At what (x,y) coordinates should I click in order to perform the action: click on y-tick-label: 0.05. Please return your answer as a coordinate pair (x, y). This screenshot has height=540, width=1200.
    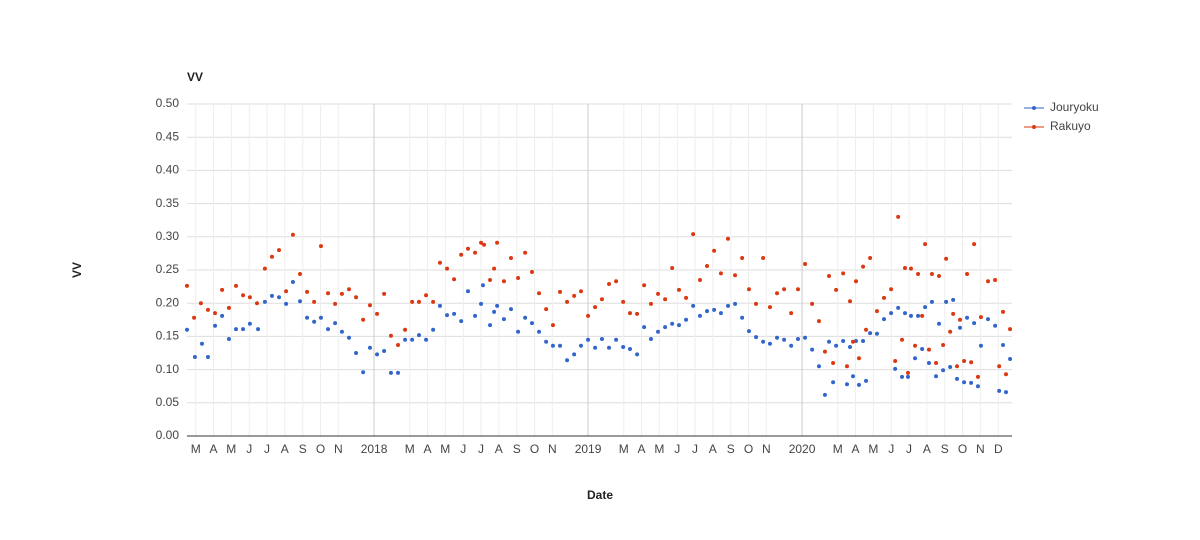
    Looking at the image, I should click on (168, 402).